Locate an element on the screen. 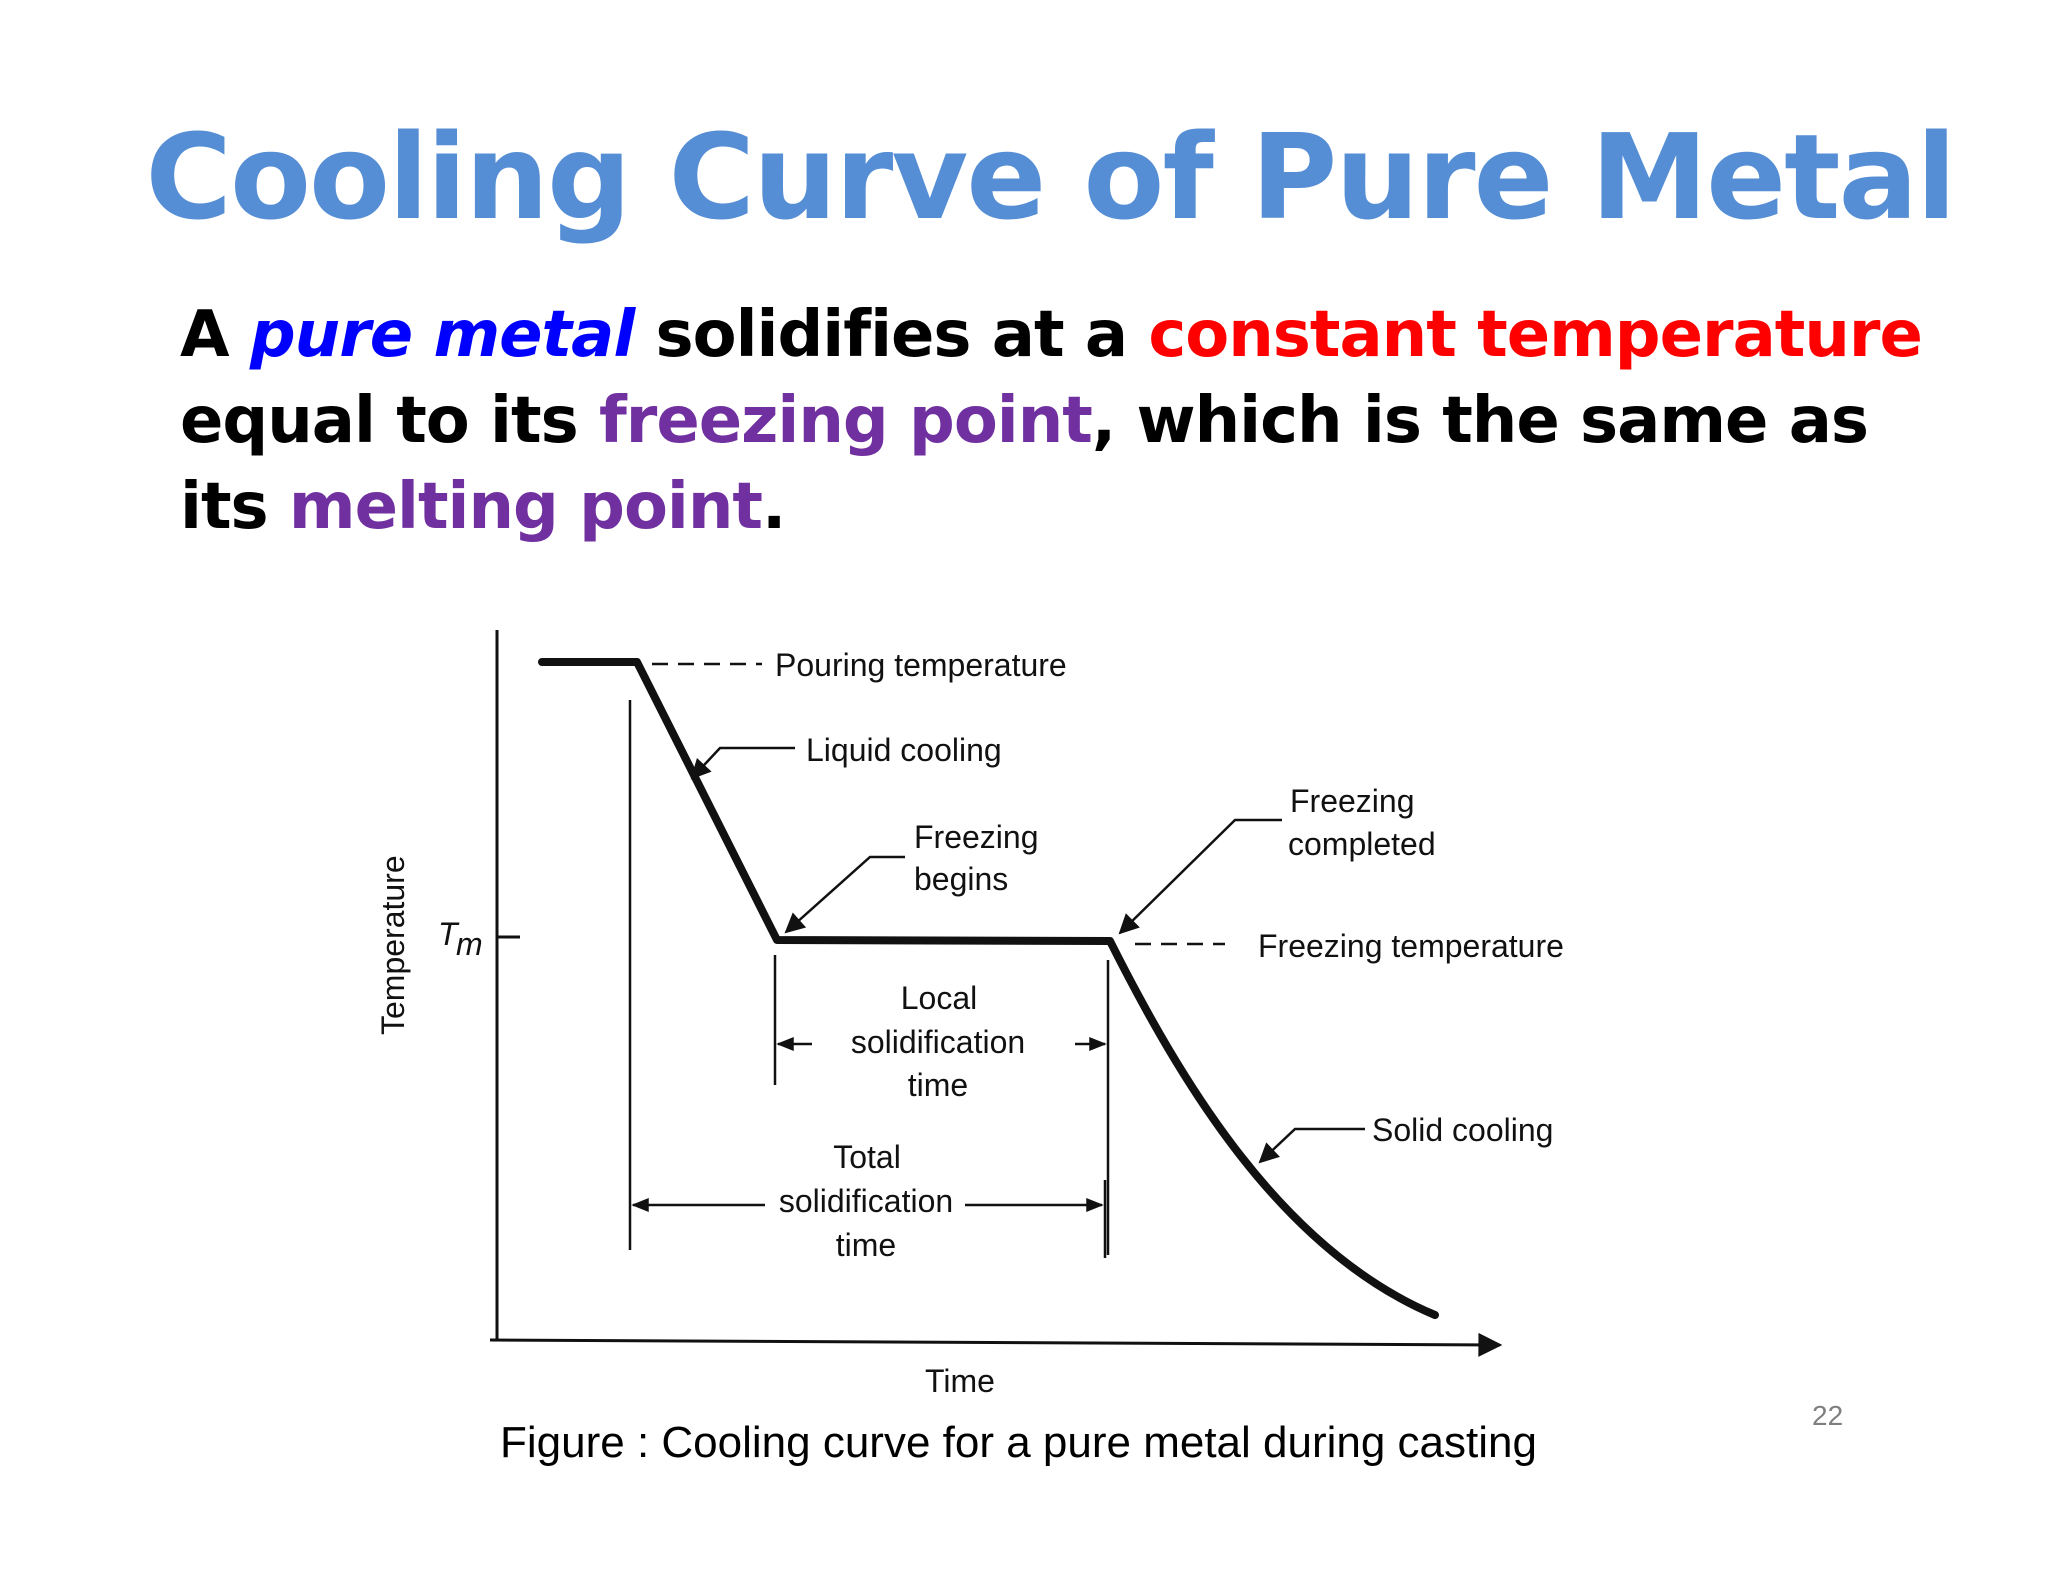  label-freezing-temperature: Freezing temperature is located at coordinates (1411, 946).